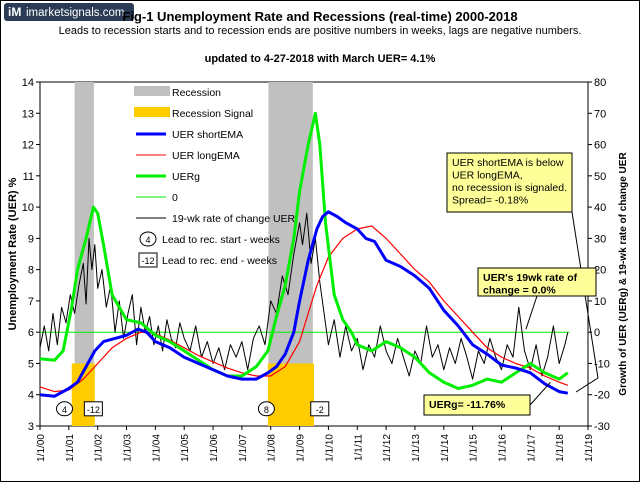  What do you see at coordinates (600, 208) in the screenshot?
I see `y-tick-label-right: 40` at bounding box center [600, 208].